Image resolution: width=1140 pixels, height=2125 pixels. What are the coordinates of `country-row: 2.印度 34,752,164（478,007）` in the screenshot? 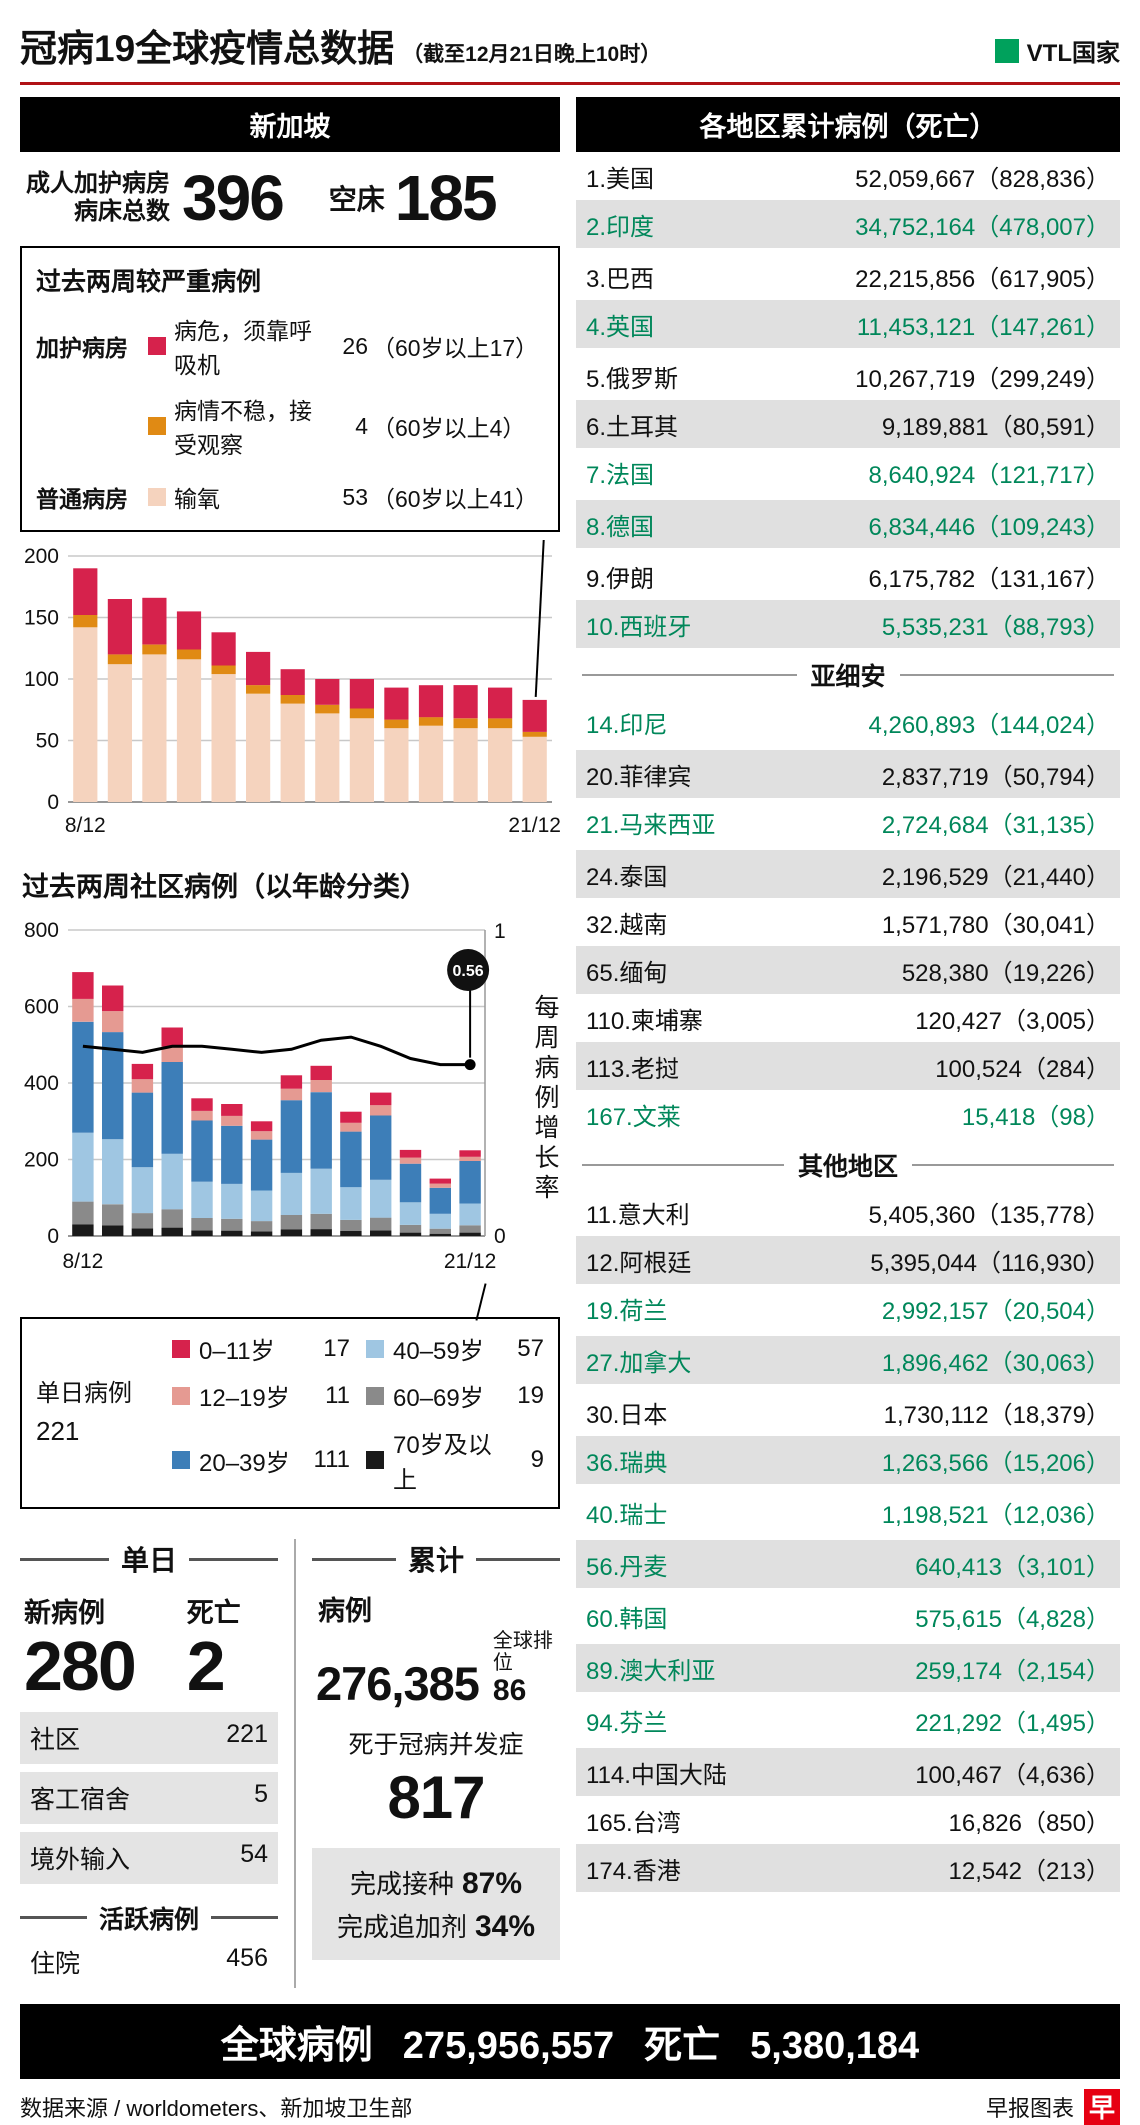 It's located at (848, 224).